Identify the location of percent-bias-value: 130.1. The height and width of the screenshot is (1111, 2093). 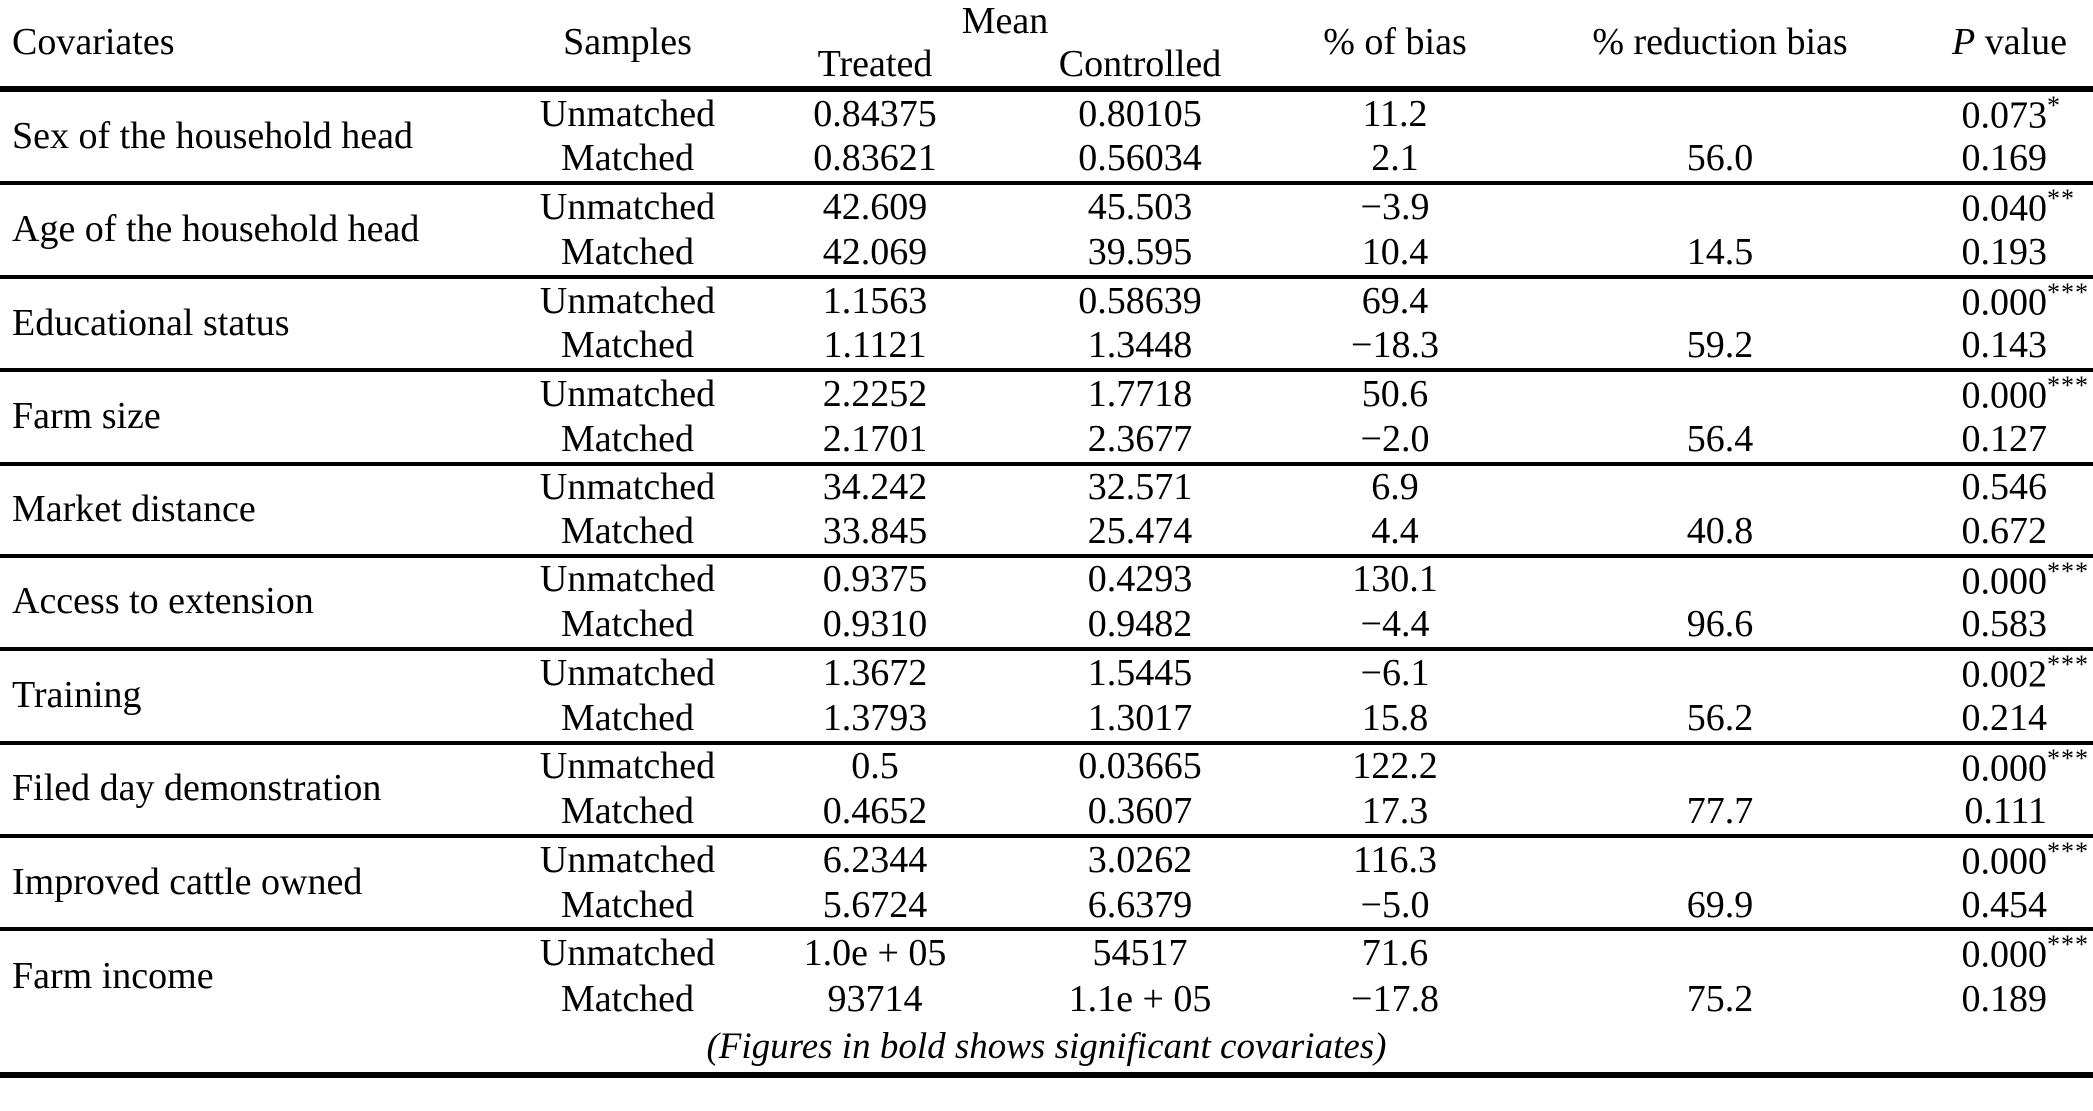
(1395, 579).